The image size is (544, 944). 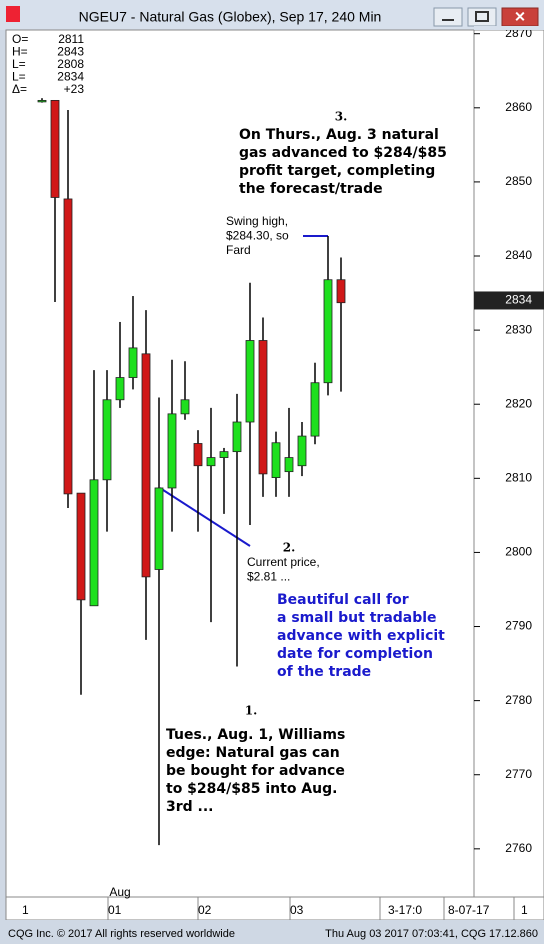 I want to click on x-tick-label: 01, so click(x=115, y=910).